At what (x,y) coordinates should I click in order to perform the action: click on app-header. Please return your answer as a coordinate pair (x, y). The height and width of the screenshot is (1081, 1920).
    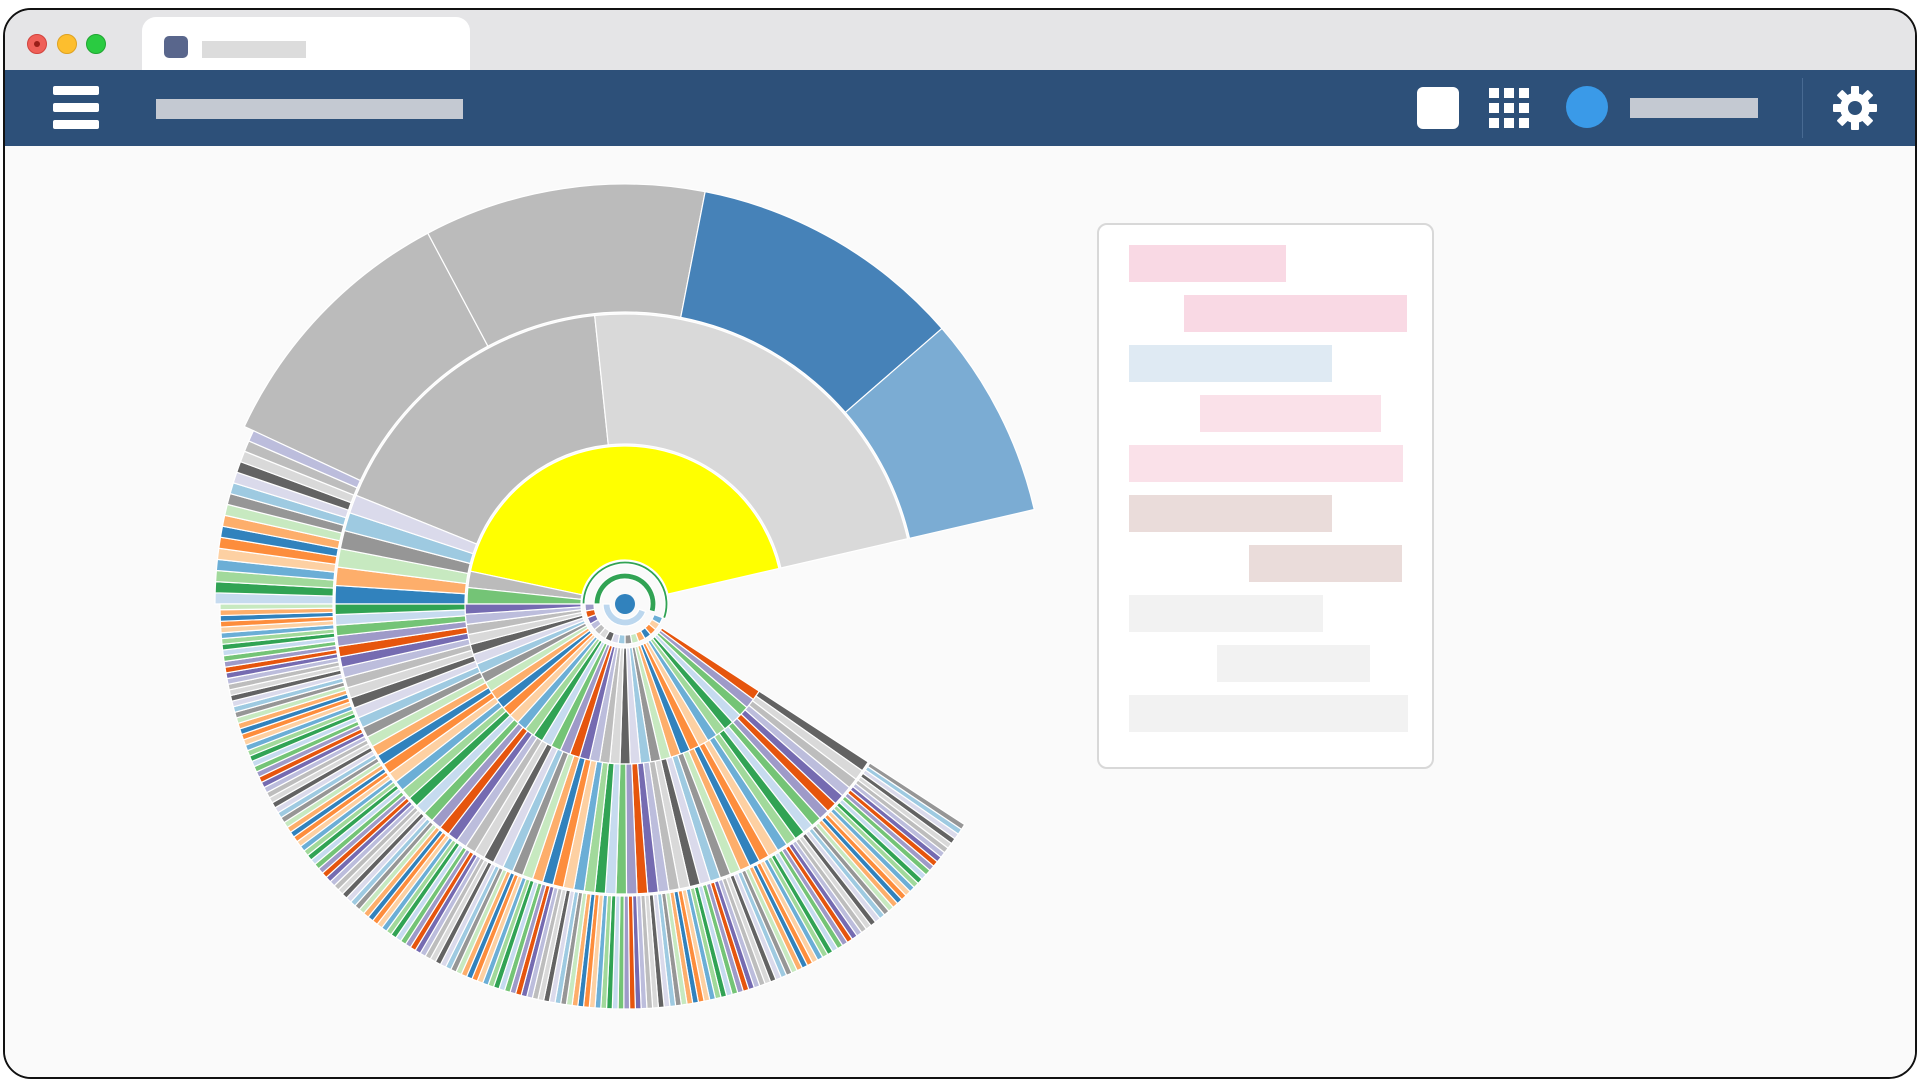
    Looking at the image, I should click on (960, 108).